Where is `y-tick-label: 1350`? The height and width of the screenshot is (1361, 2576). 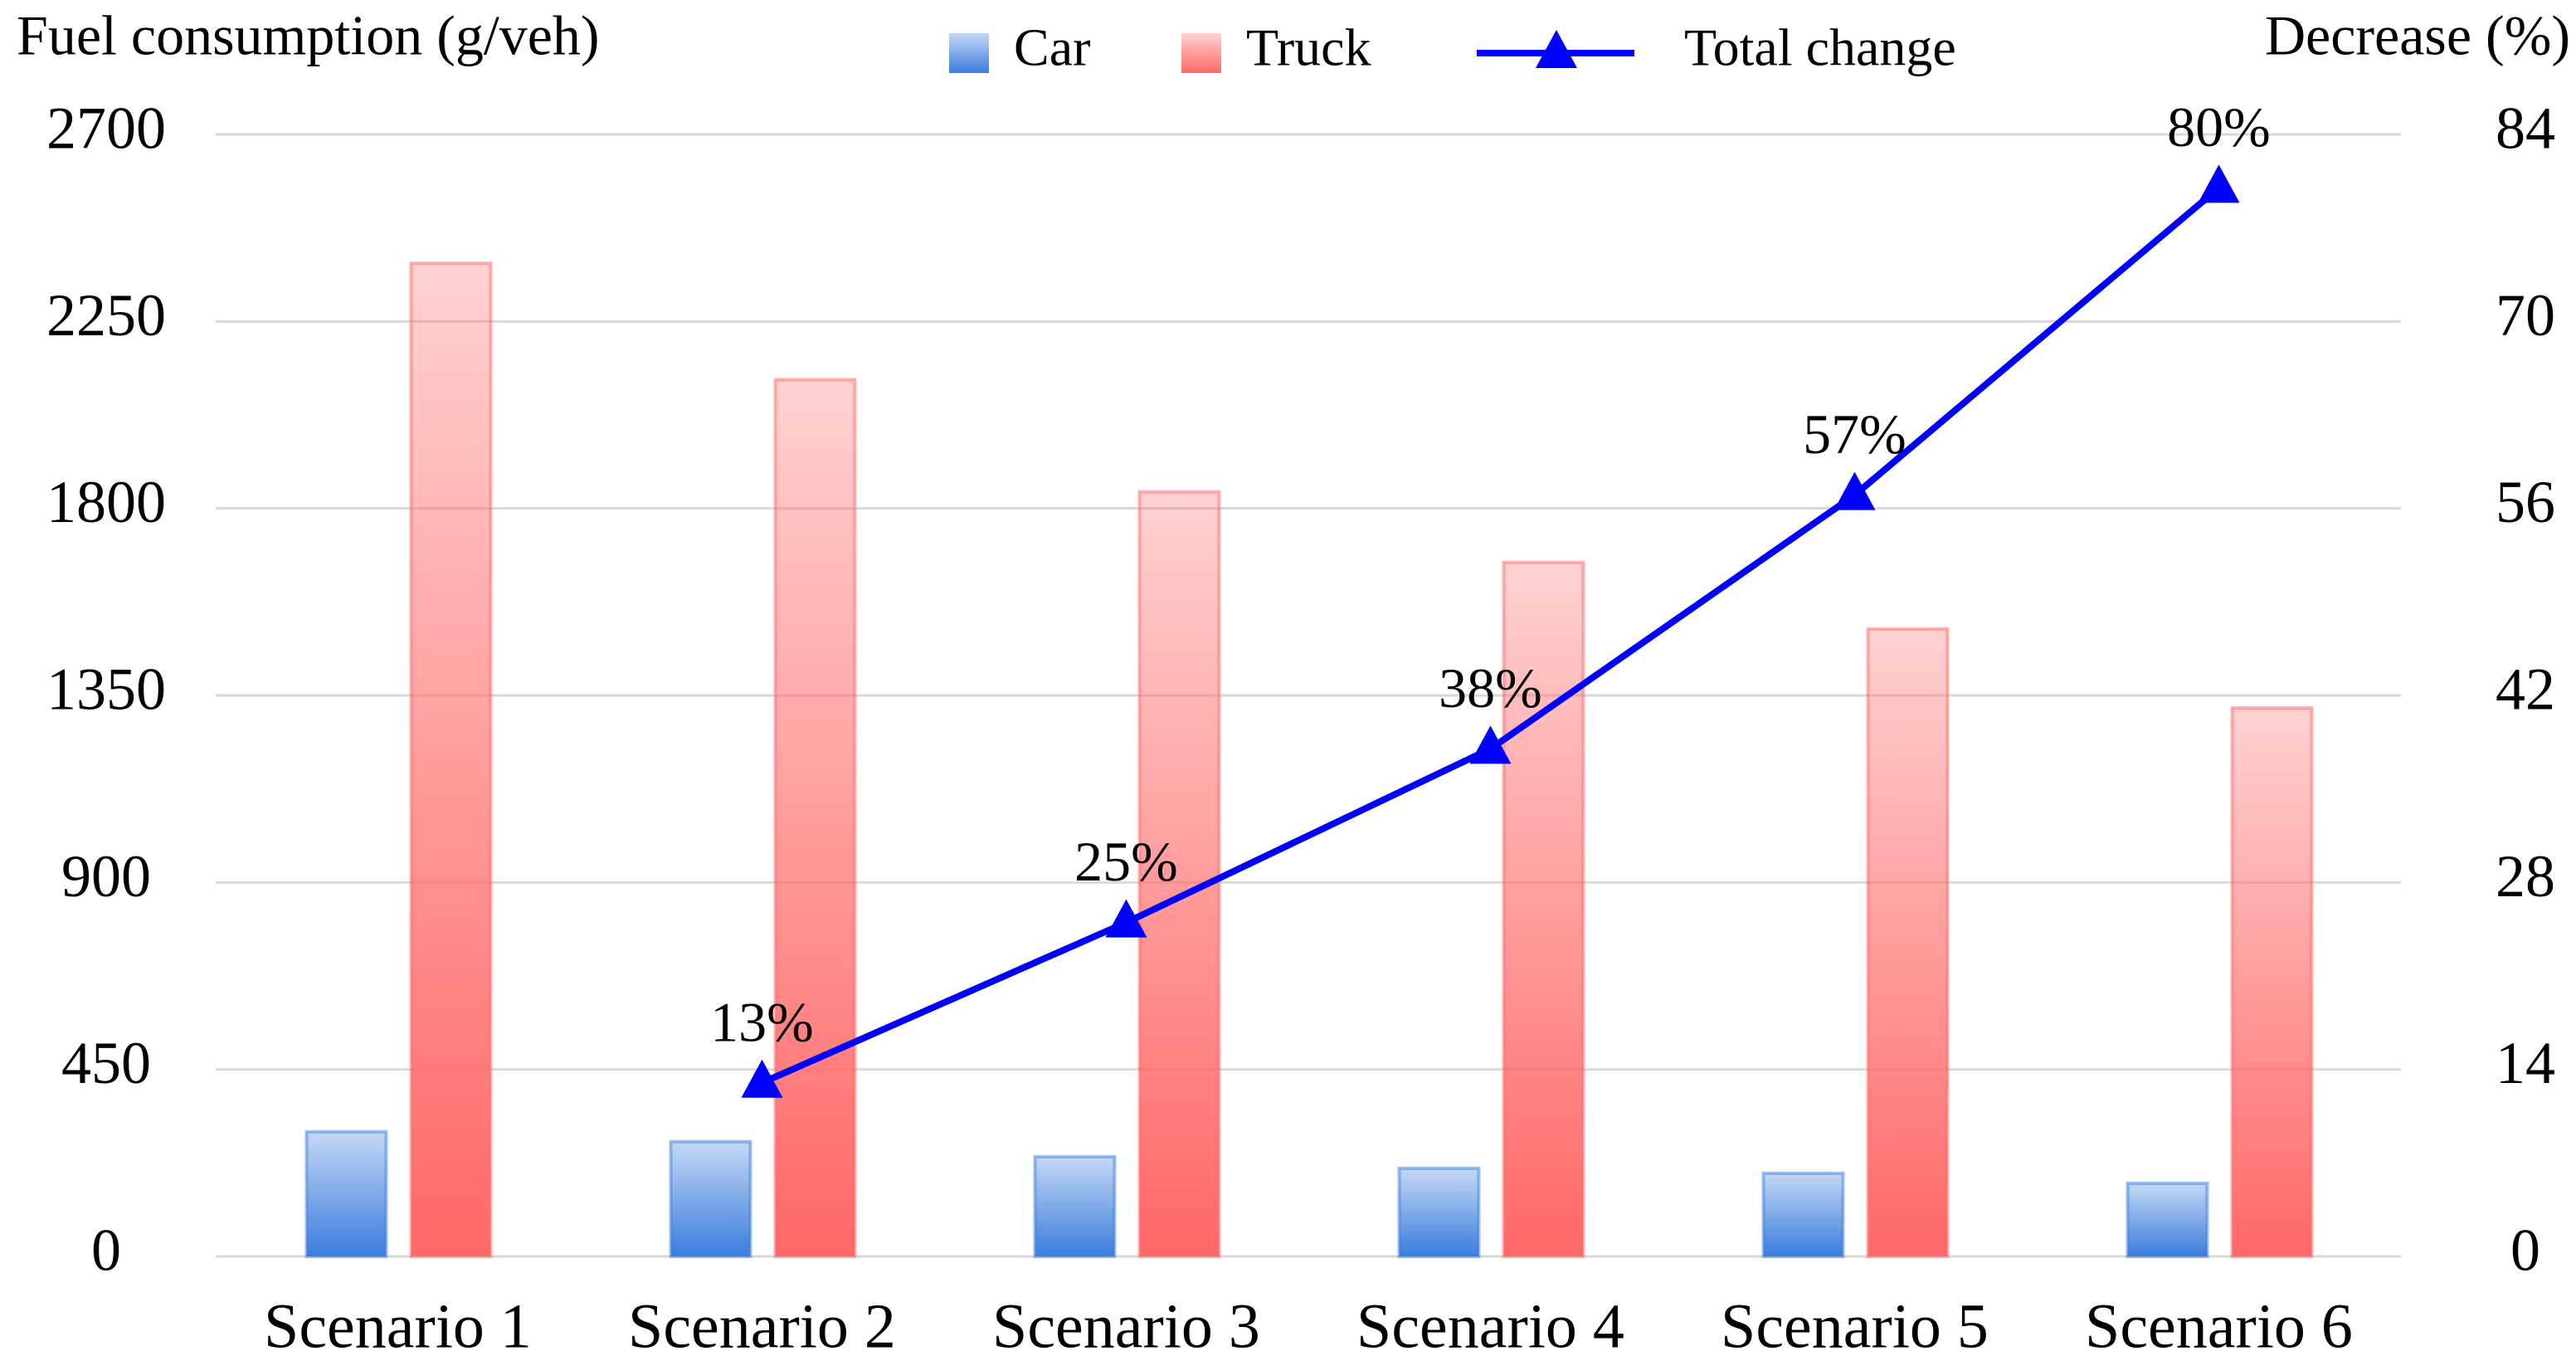 y-tick-label: 1350 is located at coordinates (106, 689).